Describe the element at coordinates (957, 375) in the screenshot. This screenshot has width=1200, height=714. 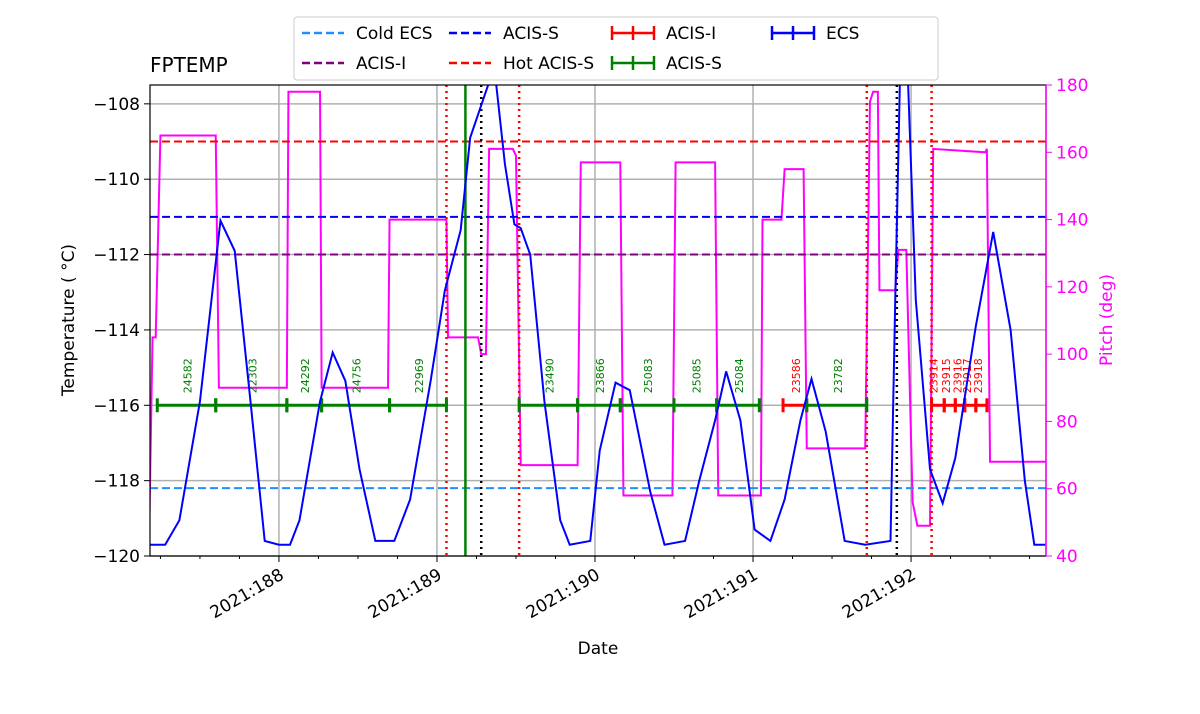
I see `obsid-label: 23916` at that location.